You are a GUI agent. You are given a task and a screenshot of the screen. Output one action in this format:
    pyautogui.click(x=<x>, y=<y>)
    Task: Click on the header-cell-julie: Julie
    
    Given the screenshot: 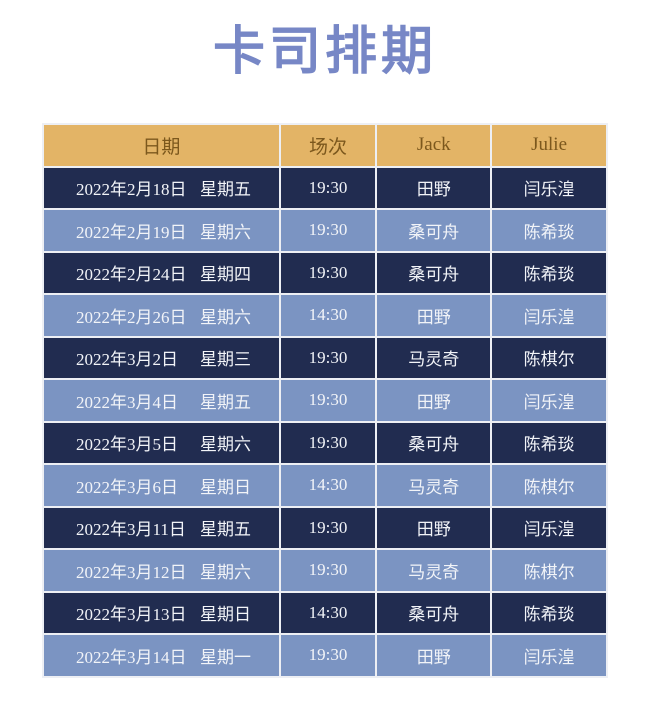 What is the action you would take?
    pyautogui.click(x=549, y=145)
    